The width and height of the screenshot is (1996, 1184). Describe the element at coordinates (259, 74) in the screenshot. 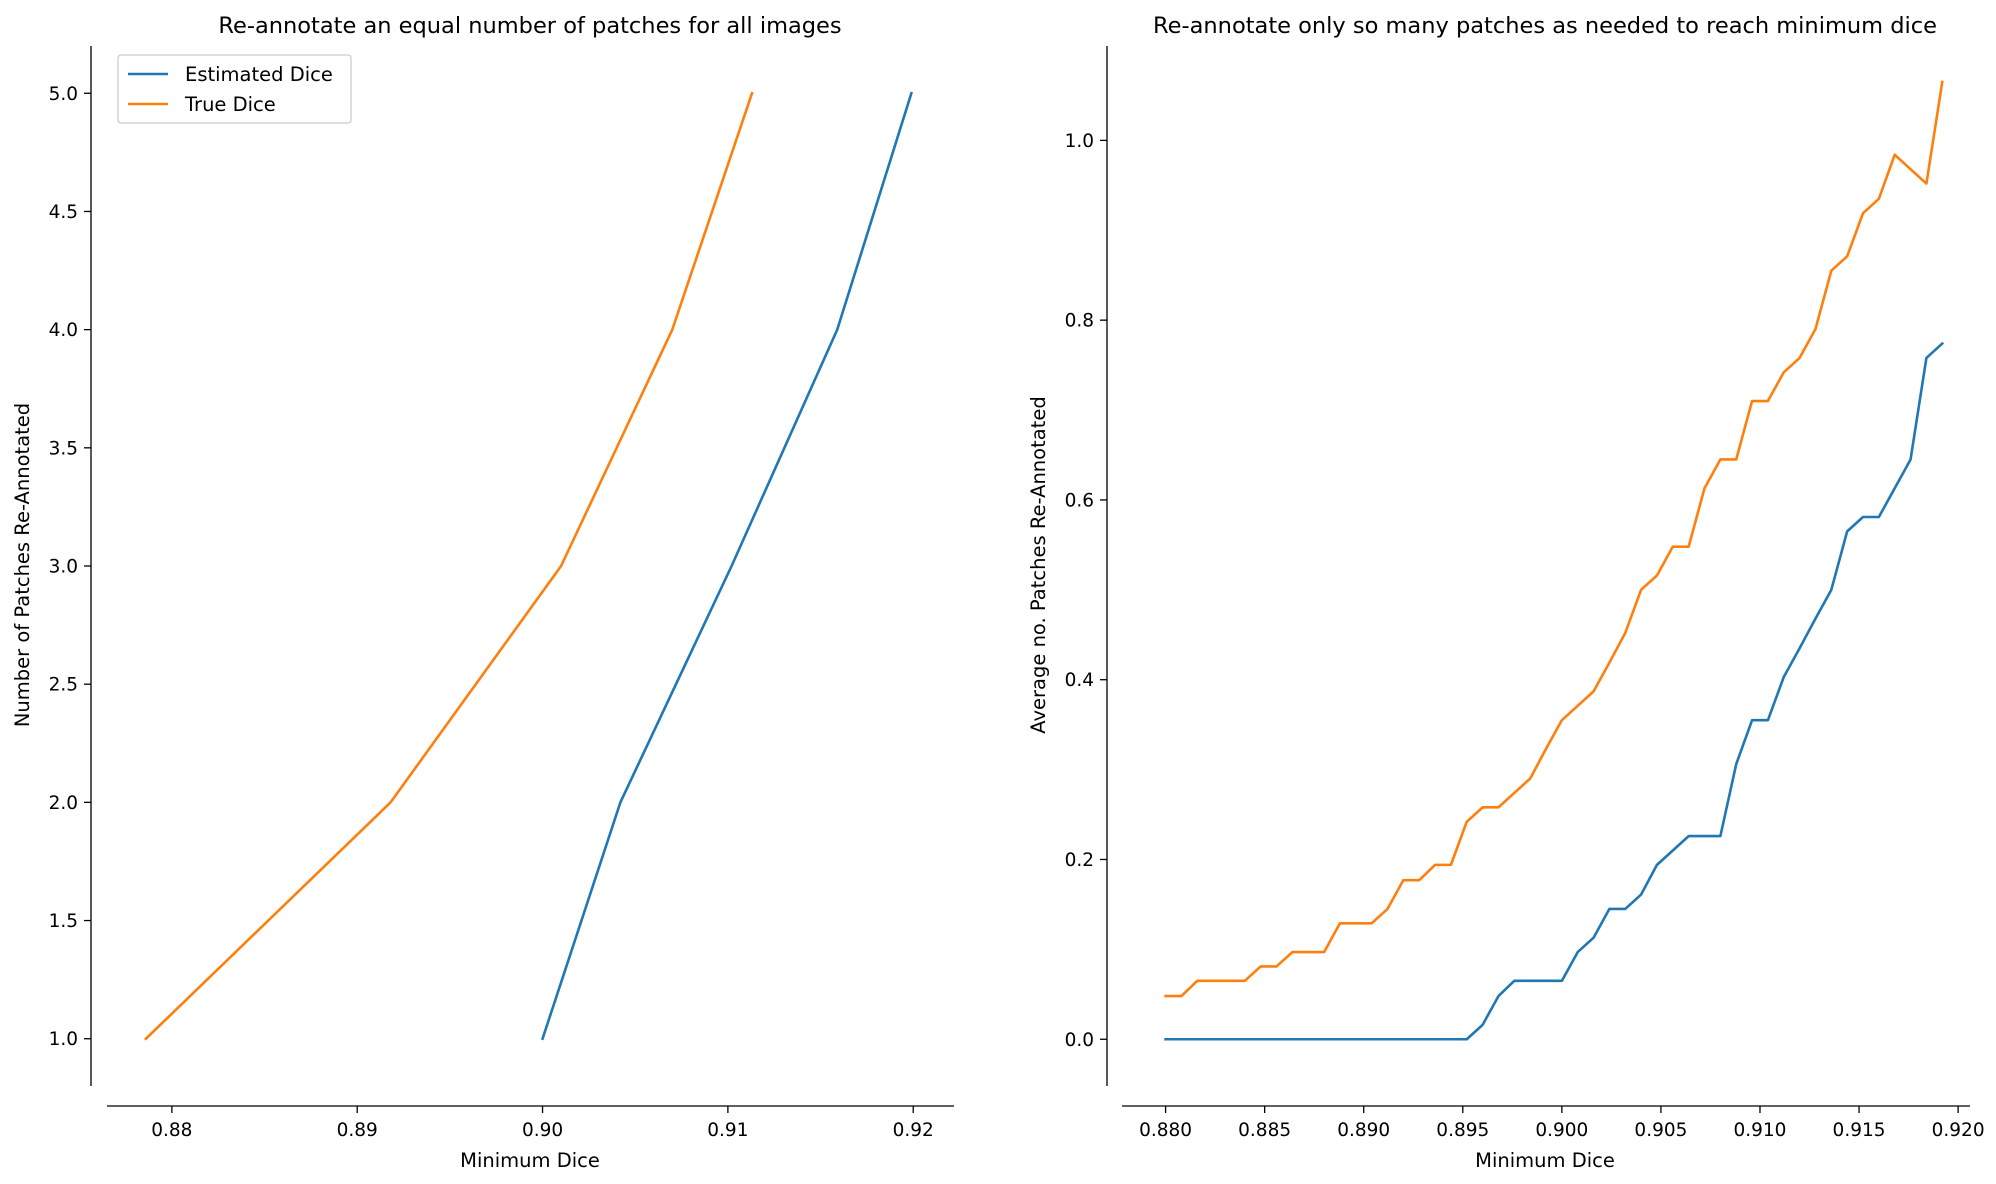

I see `legend-label-estimated: Estimated Dice` at that location.